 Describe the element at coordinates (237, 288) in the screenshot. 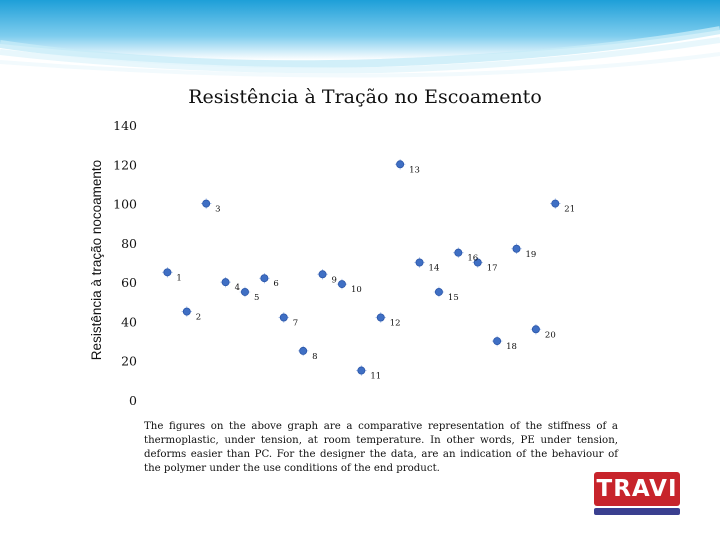

I see `data-point-label: 4` at that location.